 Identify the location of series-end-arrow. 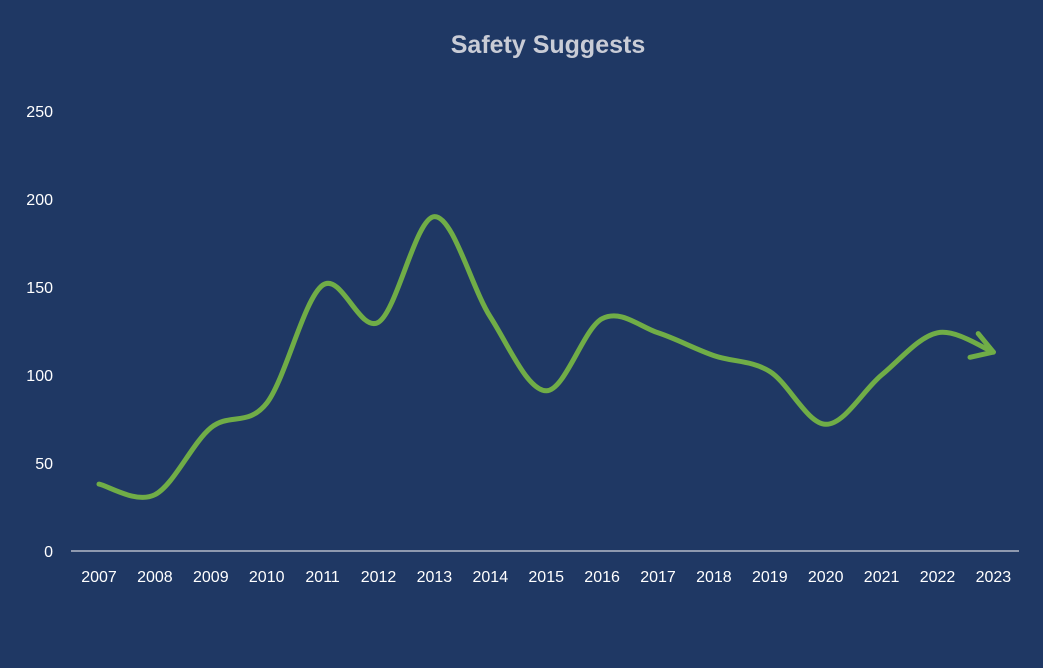
(981, 345).